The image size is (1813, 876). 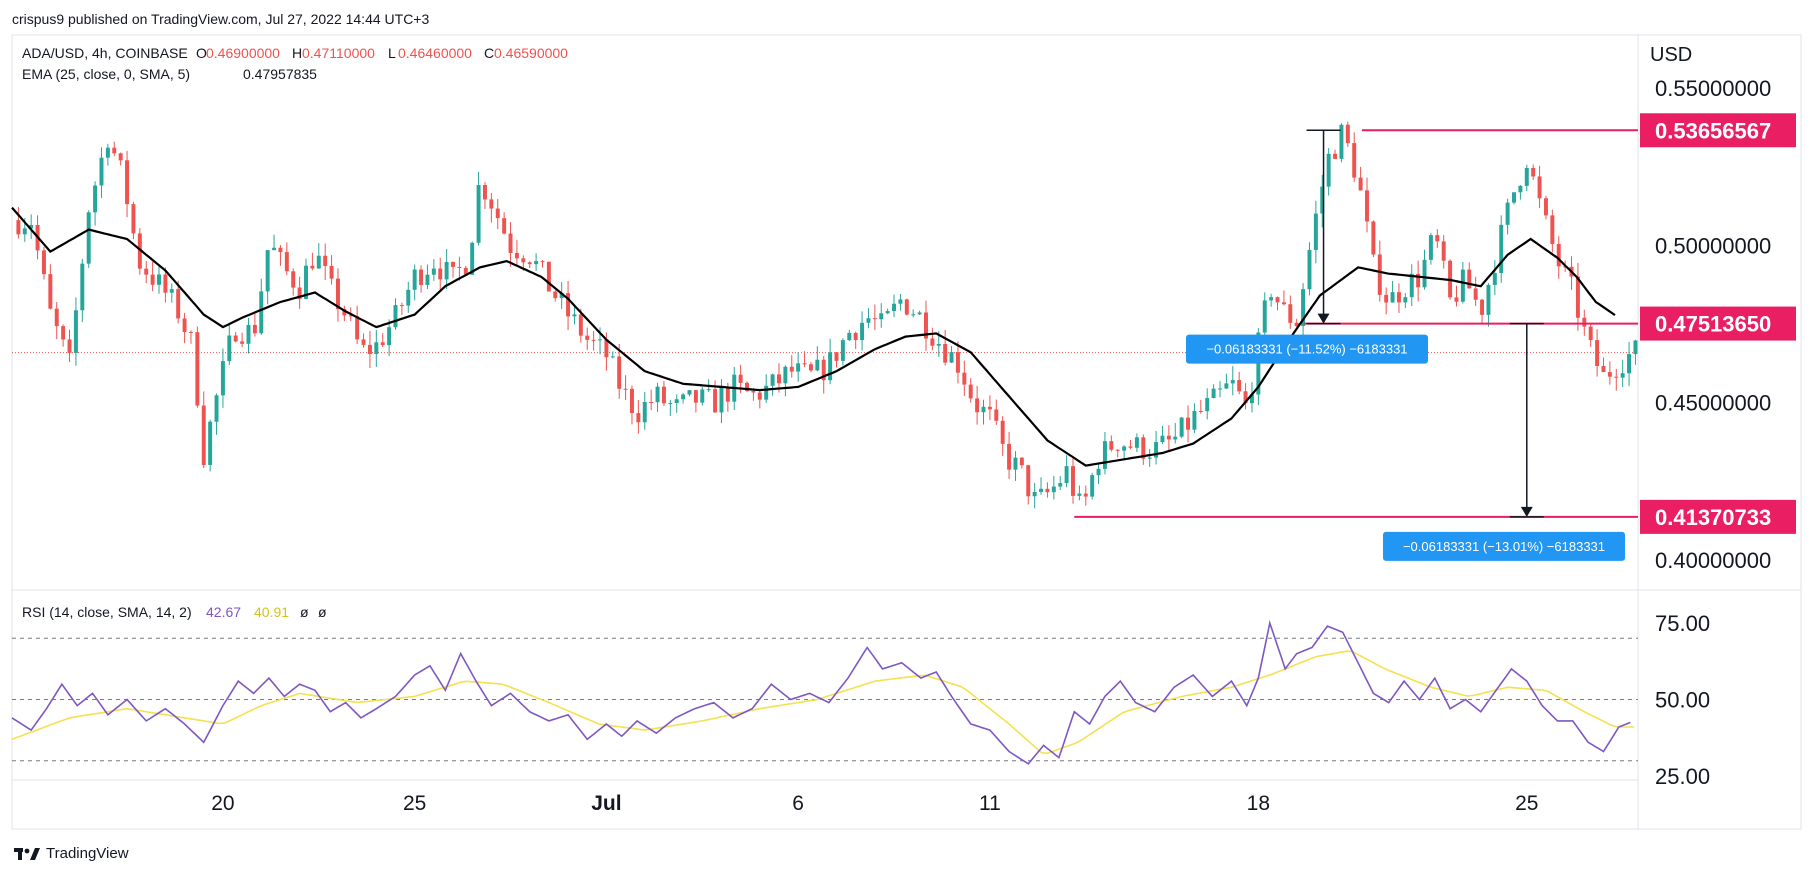 What do you see at coordinates (1713, 88) in the screenshot?
I see `price-tick-label: 0.55000000` at bounding box center [1713, 88].